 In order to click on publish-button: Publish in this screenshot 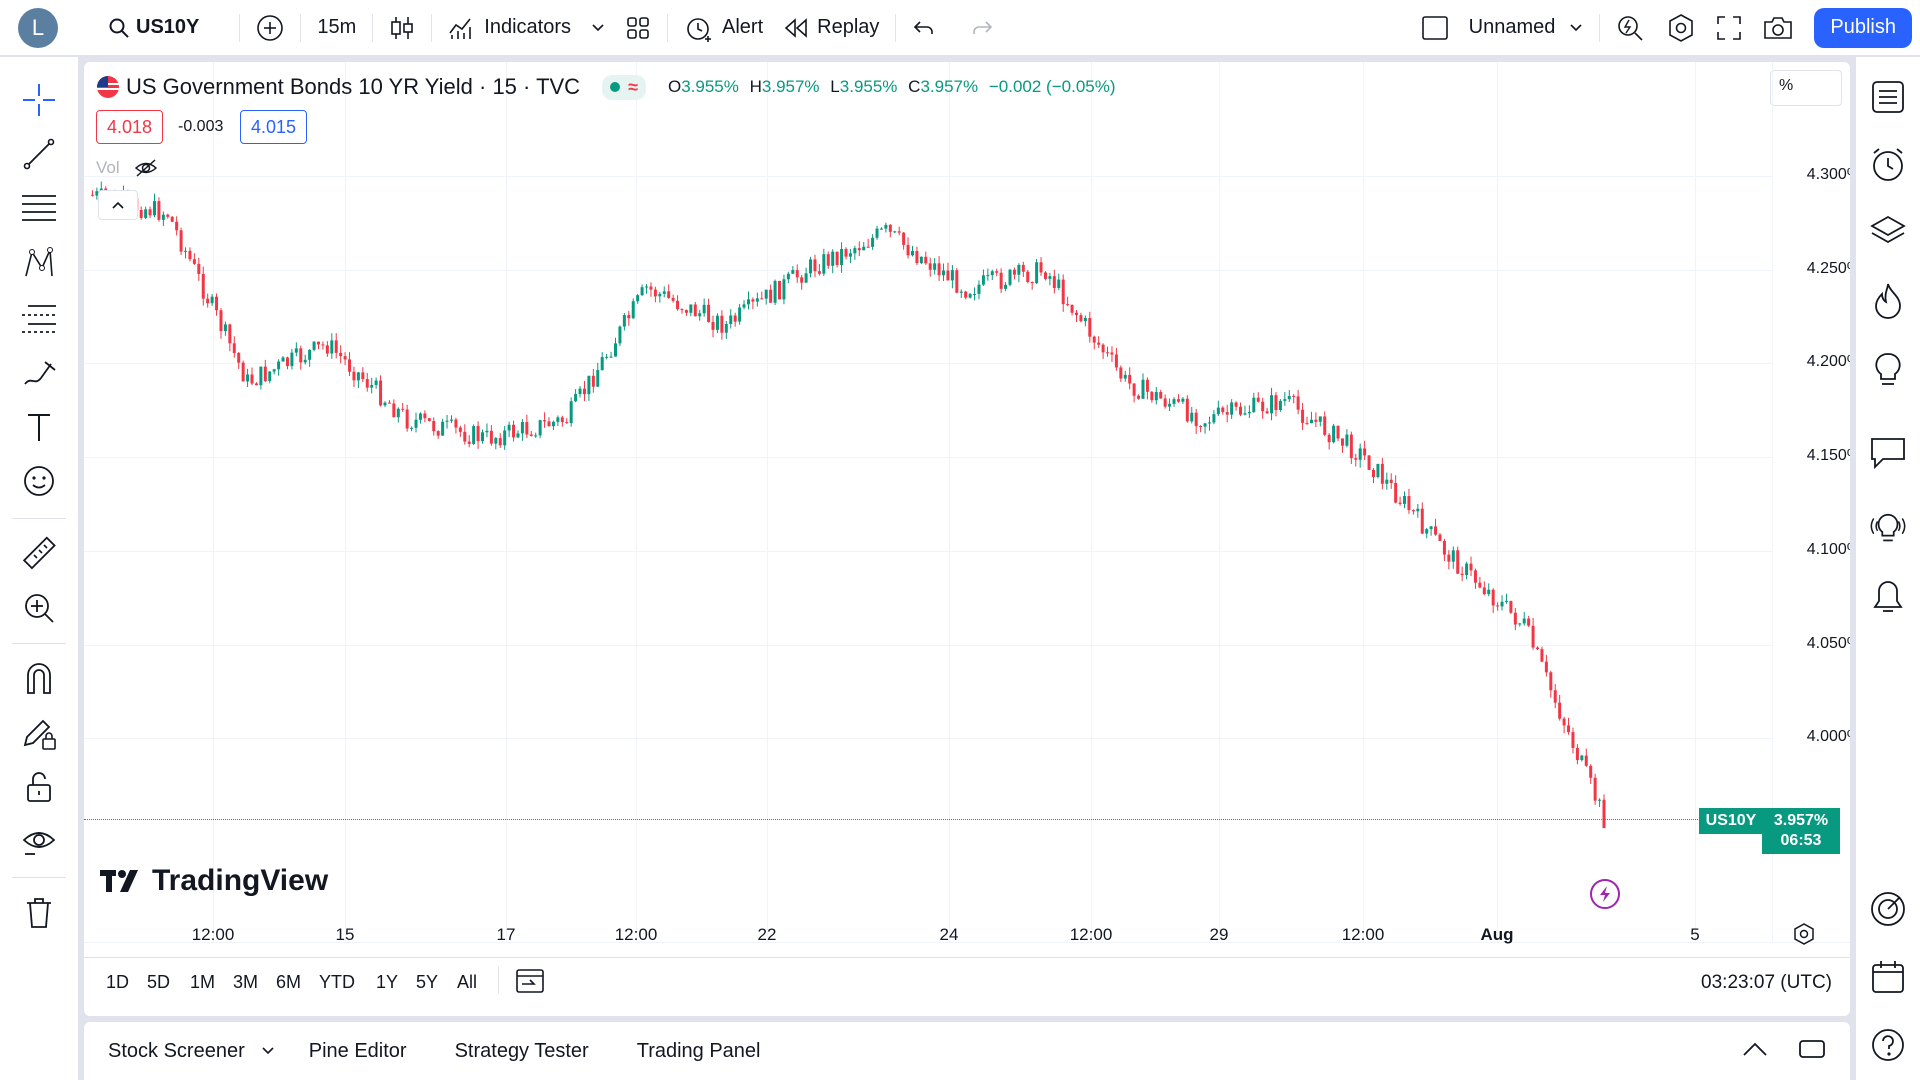, I will do `click(1863, 27)`.